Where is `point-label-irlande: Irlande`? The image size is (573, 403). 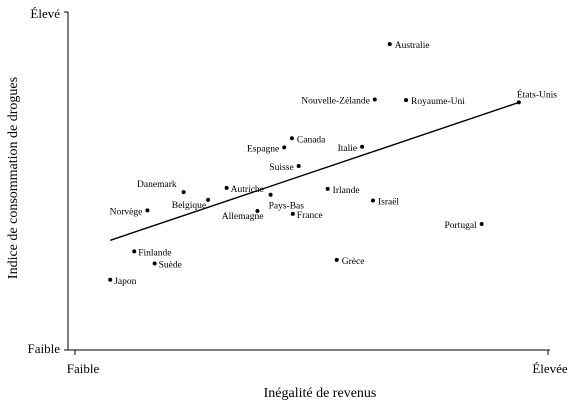
point-label-irlande: Irlande is located at coordinates (346, 191).